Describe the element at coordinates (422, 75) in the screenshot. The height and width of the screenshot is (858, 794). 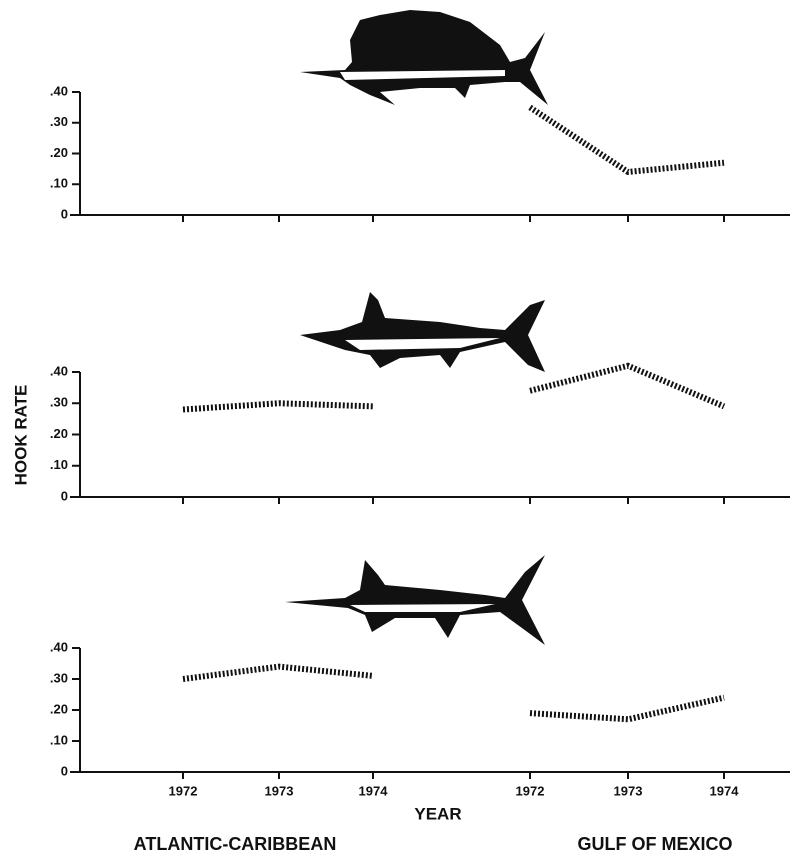
I see `sailfish-body-light` at that location.